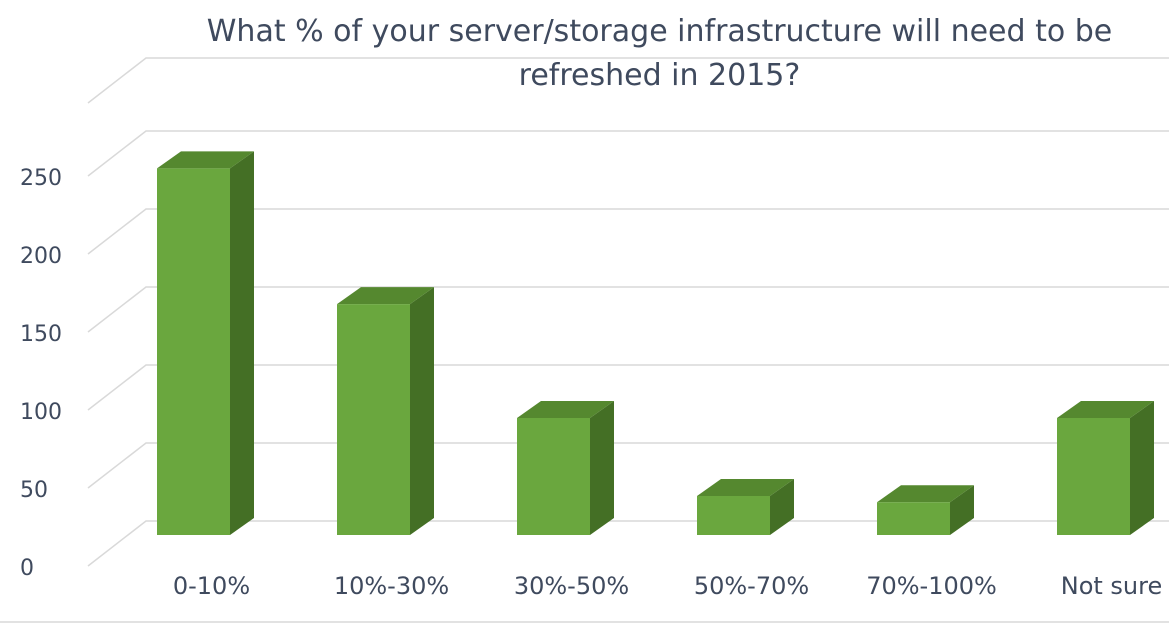 This screenshot has width=1169, height=632. What do you see at coordinates (1112, 586) in the screenshot?
I see `x-tick-label: Not sure` at bounding box center [1112, 586].